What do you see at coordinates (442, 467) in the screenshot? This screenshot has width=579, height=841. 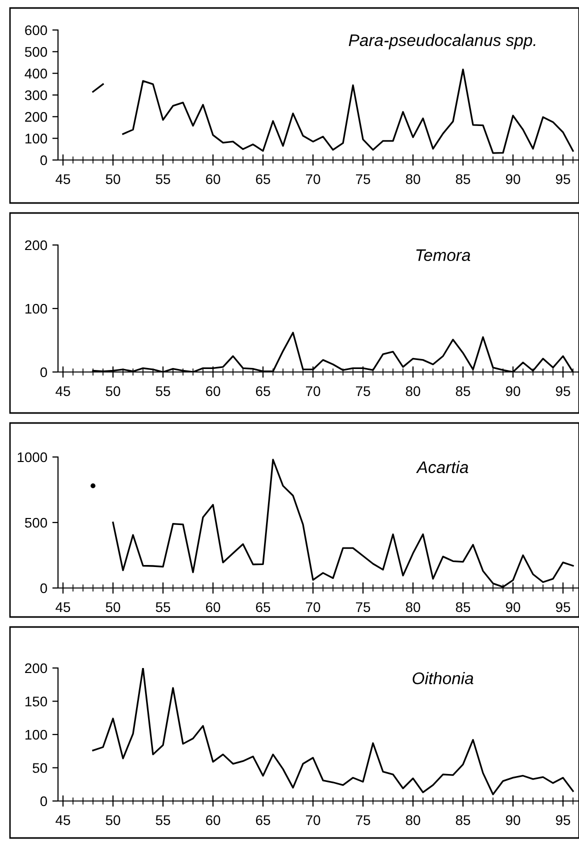 I see `chart-title: Acartia` at bounding box center [442, 467].